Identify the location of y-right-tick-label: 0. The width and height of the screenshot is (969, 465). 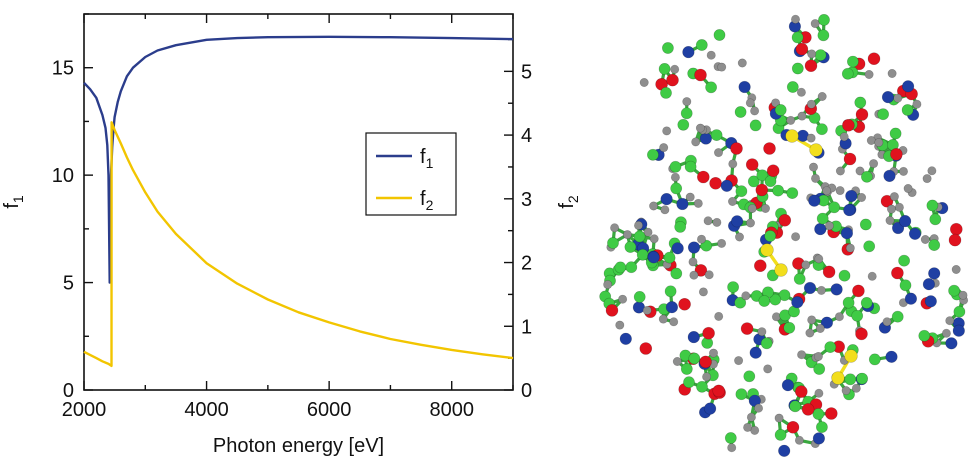
(526, 391).